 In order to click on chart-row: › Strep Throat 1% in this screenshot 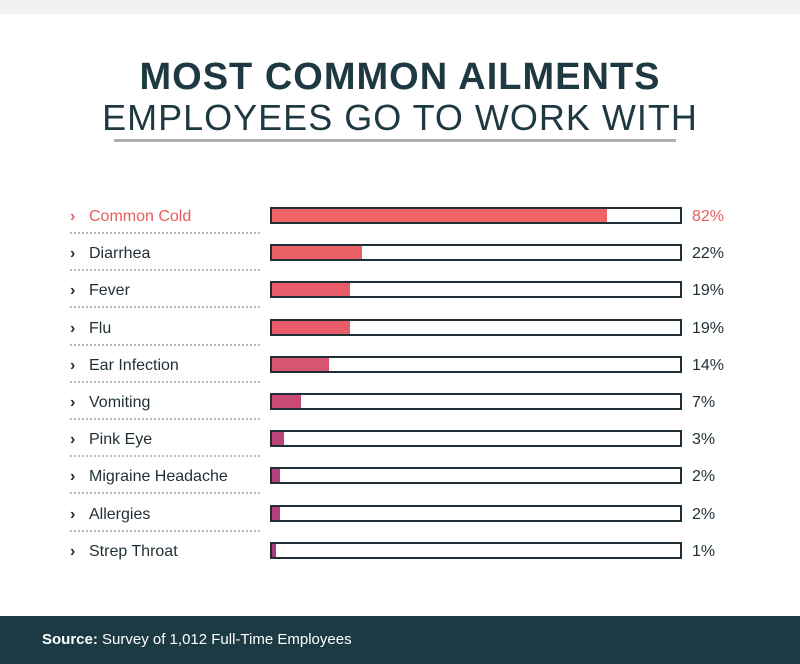, I will do `click(400, 551)`.